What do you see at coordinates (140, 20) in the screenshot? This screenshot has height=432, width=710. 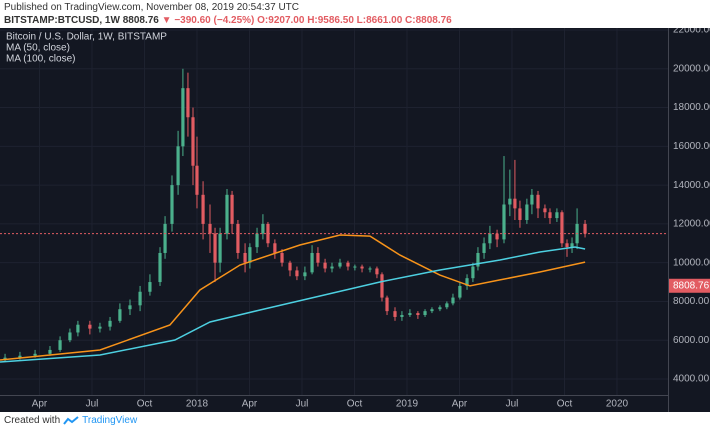 I see `last: 8808.76` at bounding box center [140, 20].